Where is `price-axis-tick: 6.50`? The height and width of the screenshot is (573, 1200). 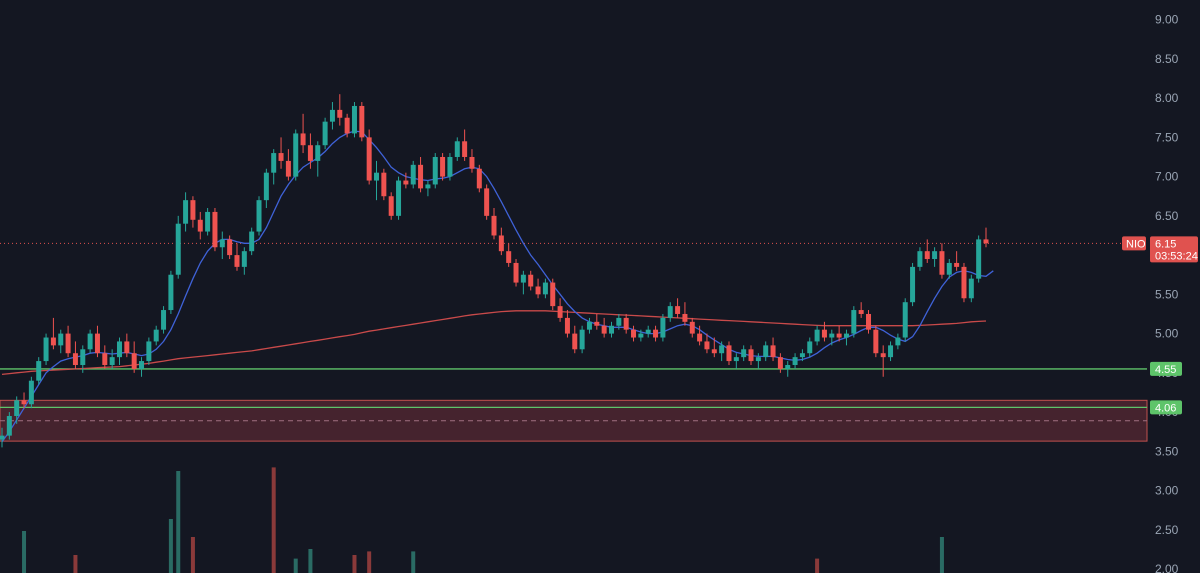
price-axis-tick: 6.50 is located at coordinates (1167, 216).